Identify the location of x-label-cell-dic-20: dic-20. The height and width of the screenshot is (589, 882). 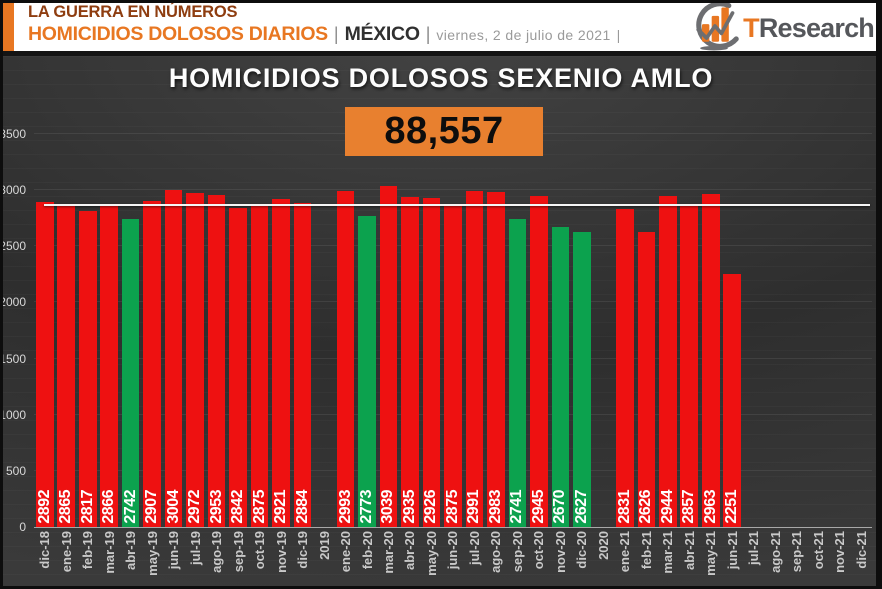
(581, 559).